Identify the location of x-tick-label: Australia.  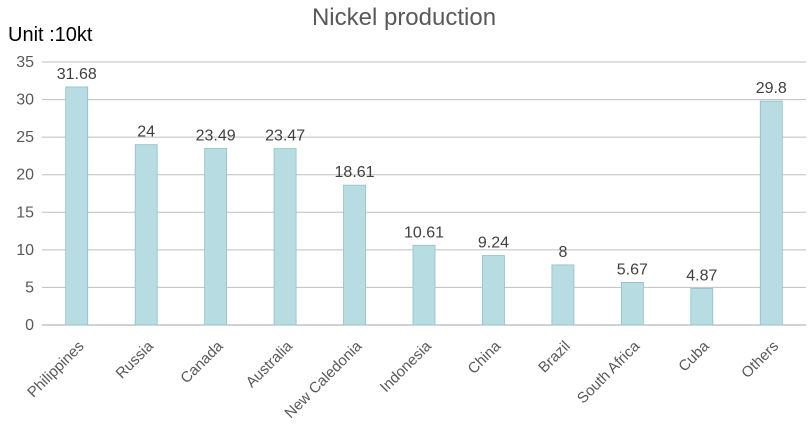
(270, 364).